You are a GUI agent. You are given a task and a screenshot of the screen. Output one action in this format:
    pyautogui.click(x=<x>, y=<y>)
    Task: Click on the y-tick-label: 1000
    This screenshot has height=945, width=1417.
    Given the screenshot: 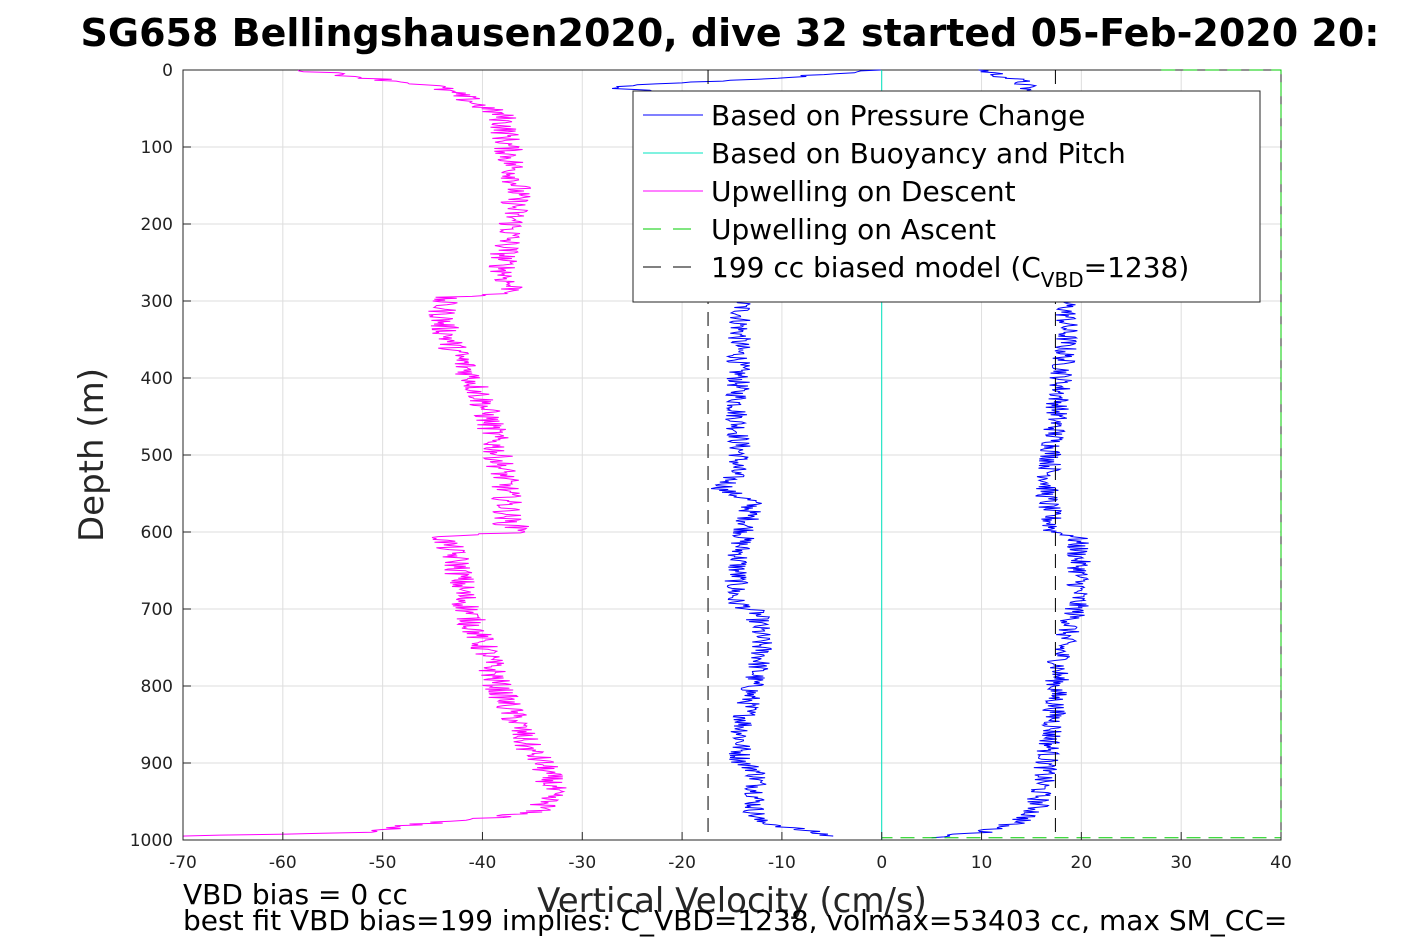 What is the action you would take?
    pyautogui.click(x=151, y=841)
    